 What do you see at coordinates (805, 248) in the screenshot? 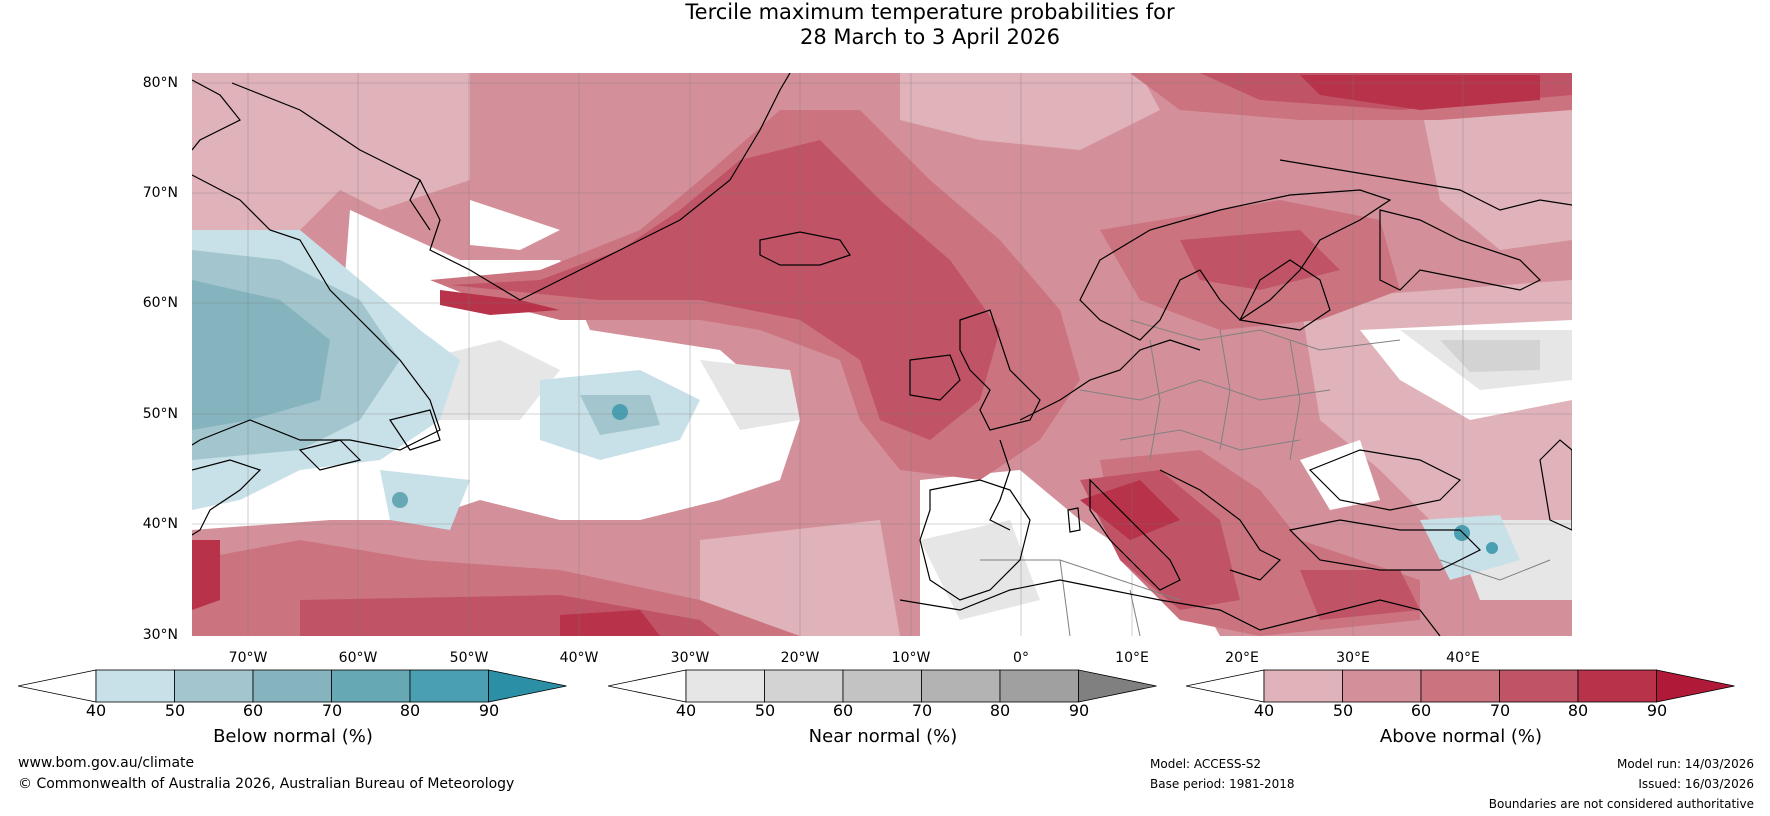
I see `iceland-coast` at bounding box center [805, 248].